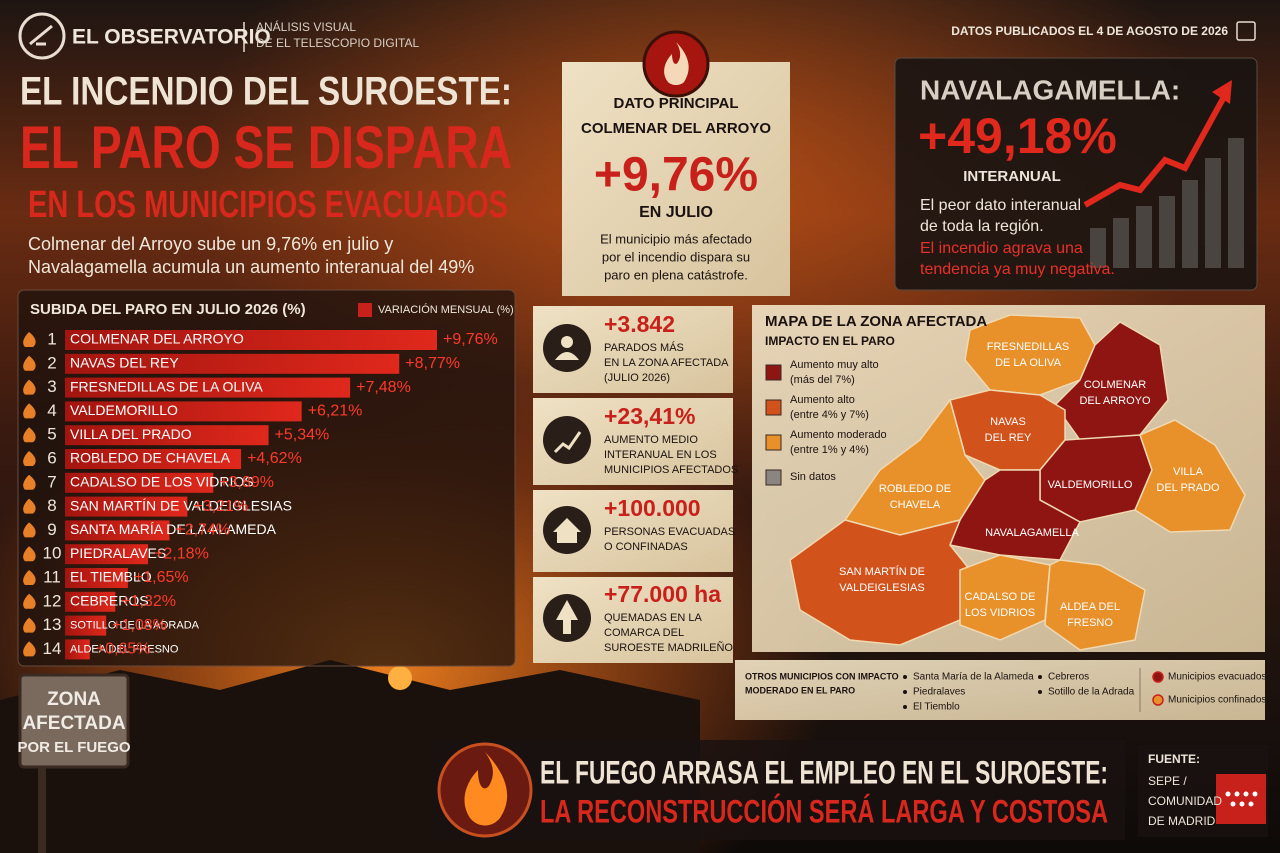 This screenshot has height=853, width=1280. I want to click on rank-label: 11, so click(52, 576).